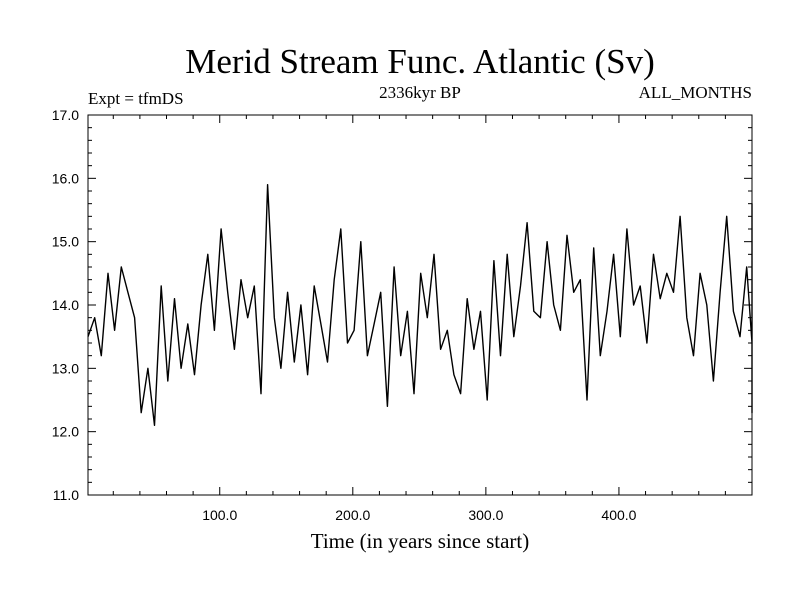 Image resolution: width=800 pixels, height=600 pixels. What do you see at coordinates (65, 368) in the screenshot?
I see `y-tick-label: 13.0` at bounding box center [65, 368].